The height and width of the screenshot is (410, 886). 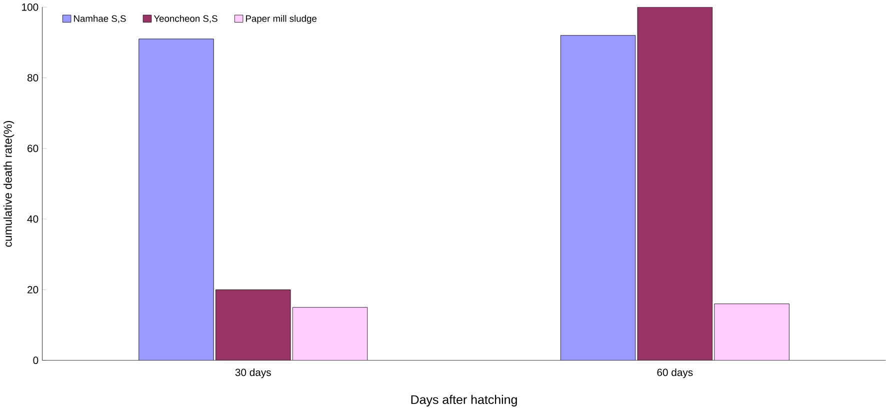 I want to click on y-tick-label: 0, so click(x=35, y=360).